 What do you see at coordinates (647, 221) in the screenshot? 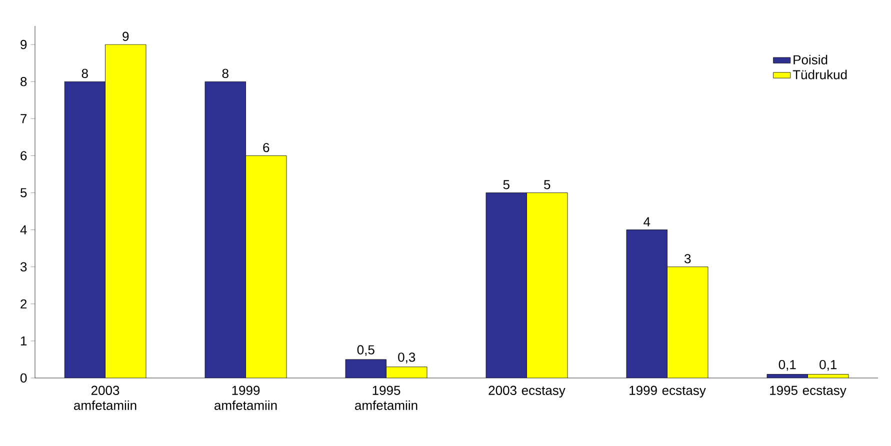
I see `data-label: 4` at bounding box center [647, 221].